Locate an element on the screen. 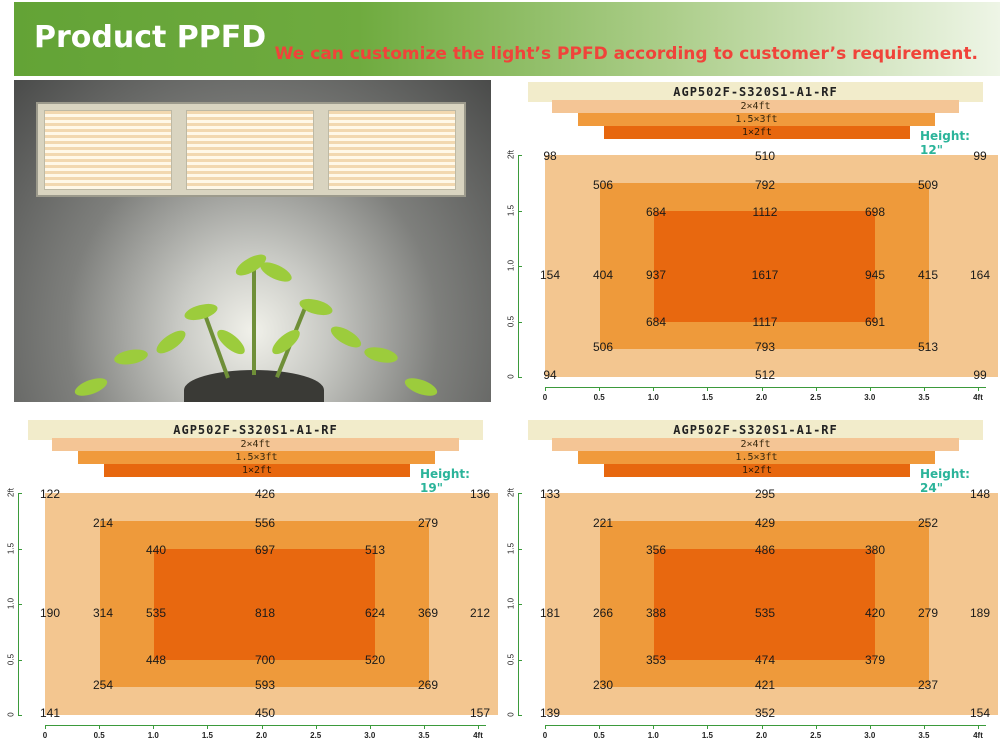  ppfd-value: 230 is located at coordinates (603, 685).